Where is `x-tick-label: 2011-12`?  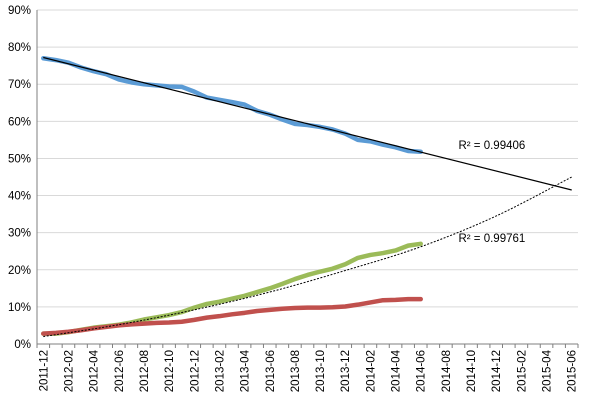 x-tick-label: 2011-12 is located at coordinates (44, 370).